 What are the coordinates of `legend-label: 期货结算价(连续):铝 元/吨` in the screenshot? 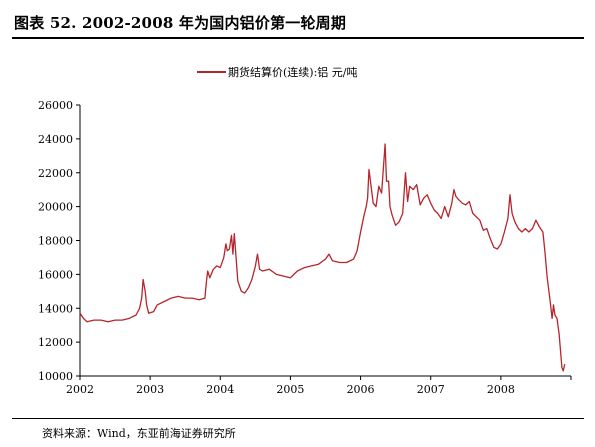 It's located at (293, 72).